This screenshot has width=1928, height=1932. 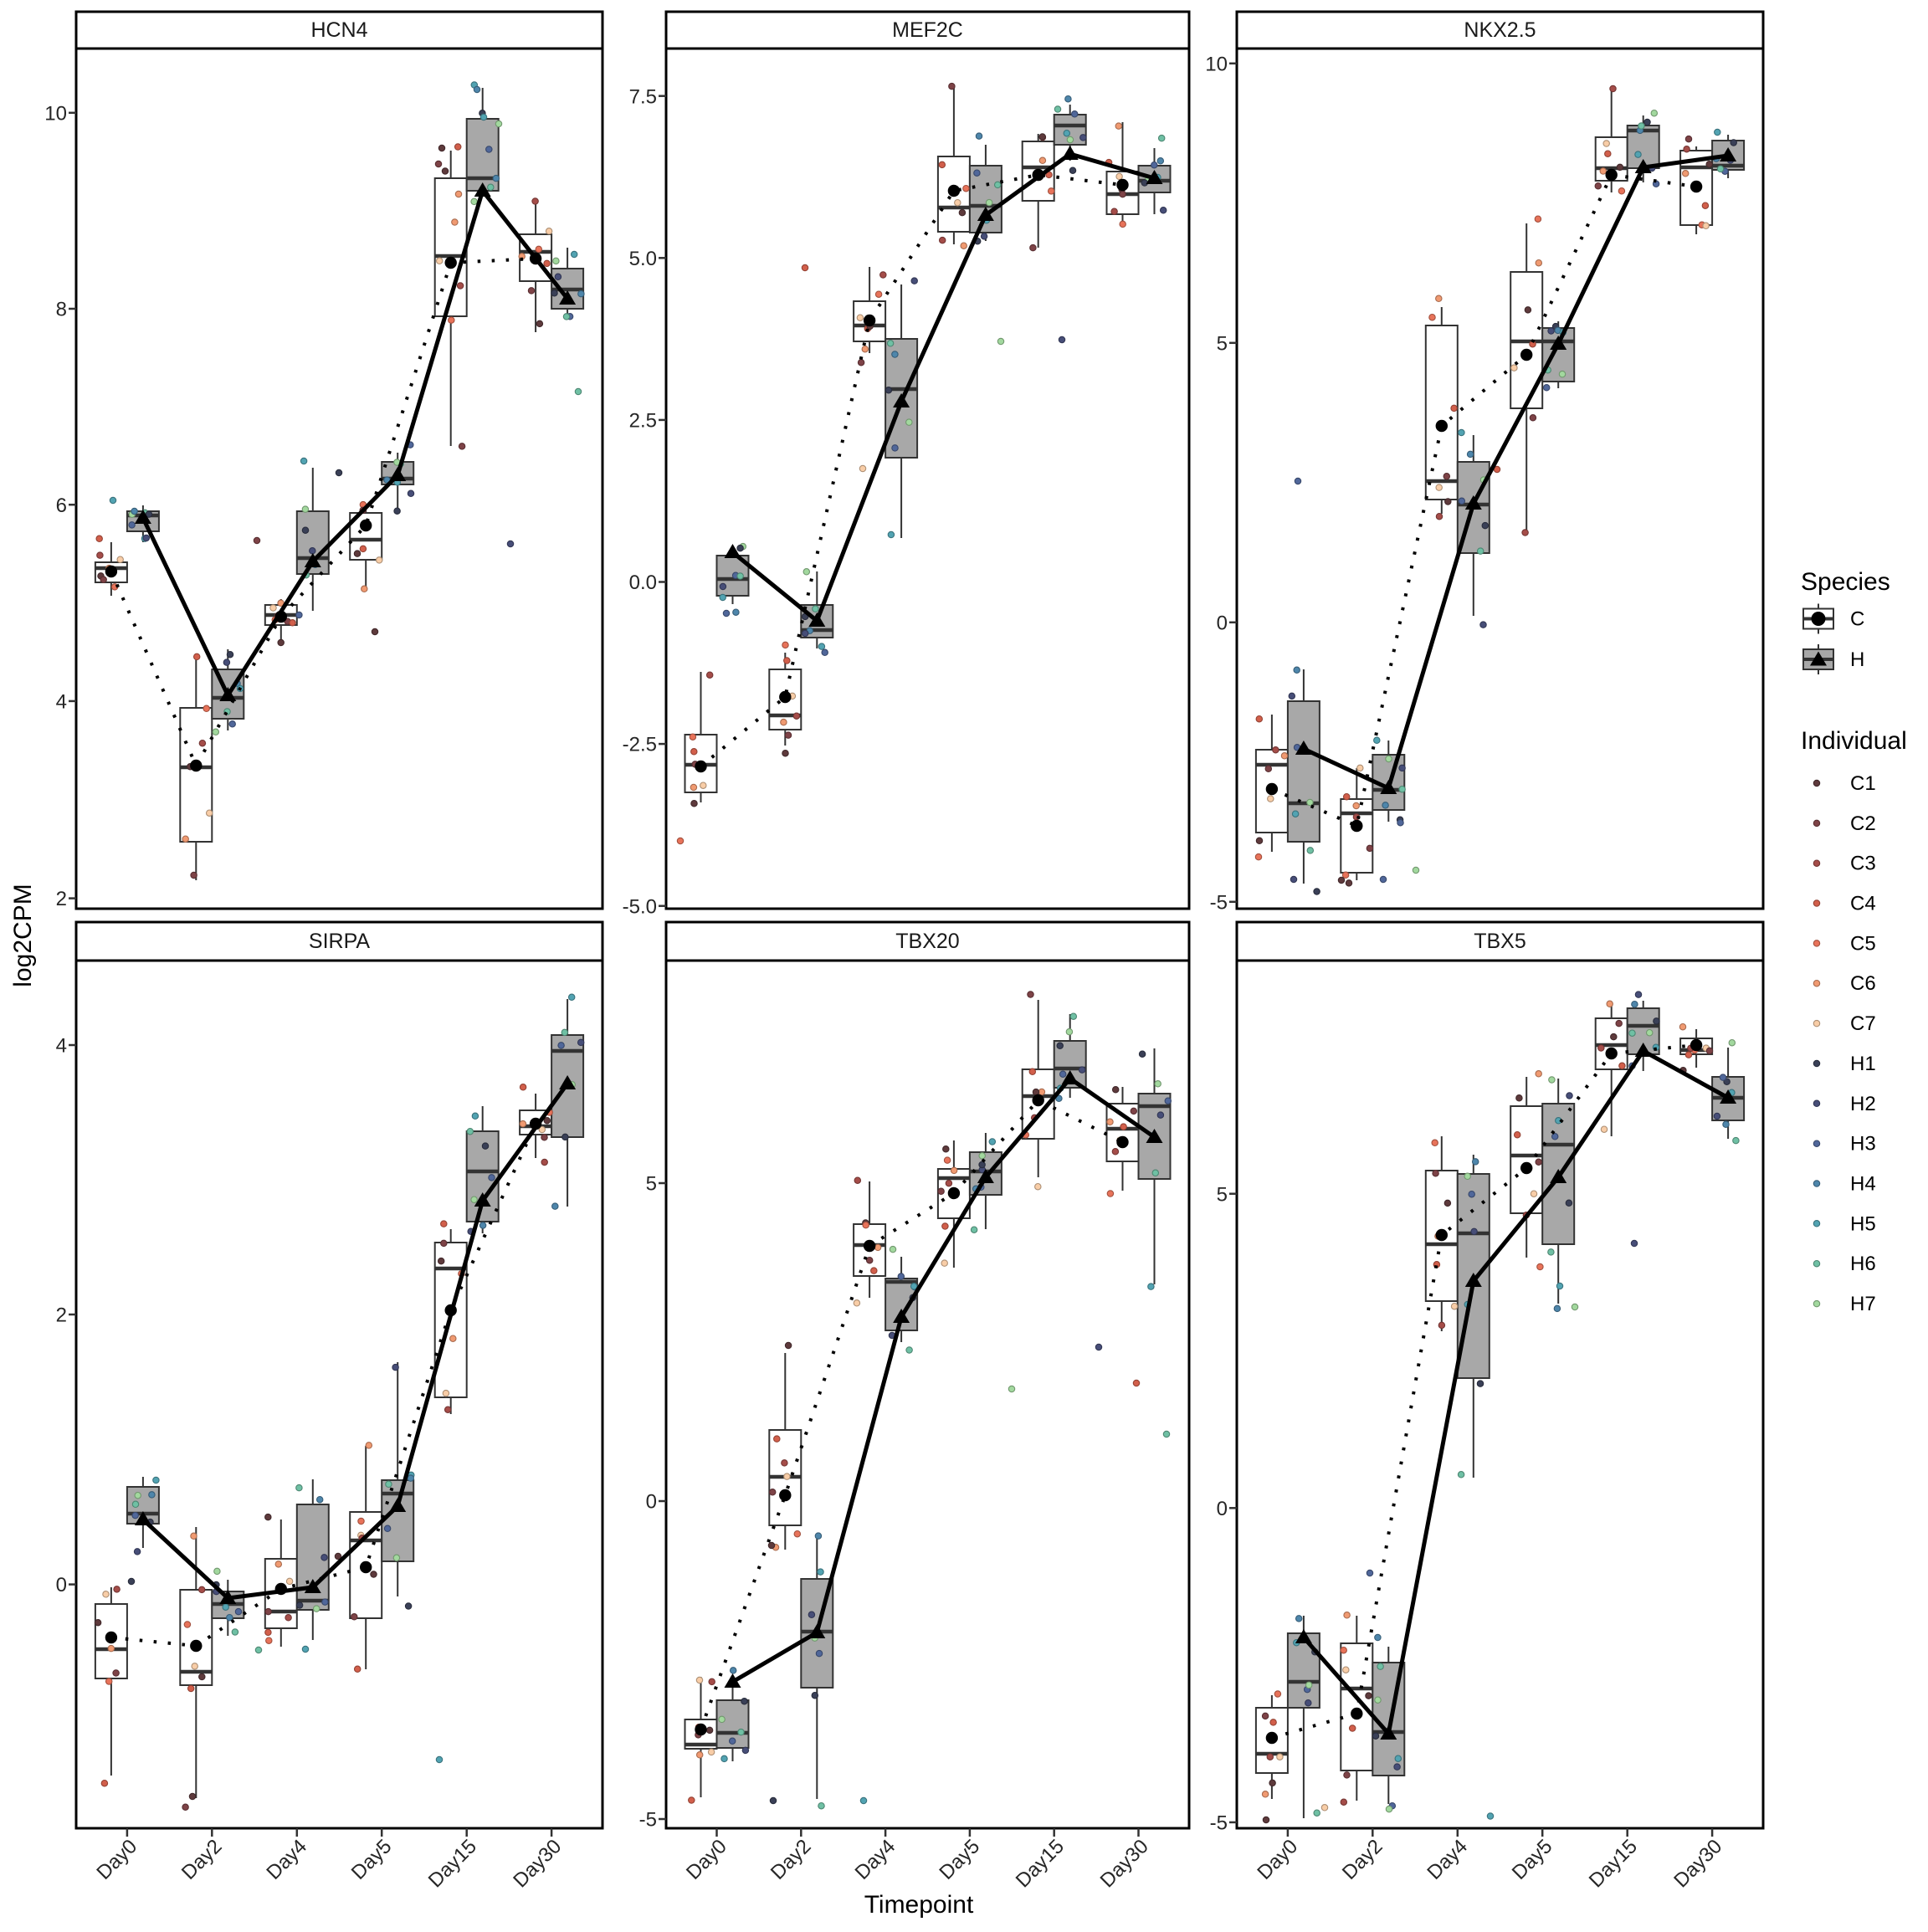 What do you see at coordinates (643, 582) in the screenshot?
I see `svg-text: 0.0` at bounding box center [643, 582].